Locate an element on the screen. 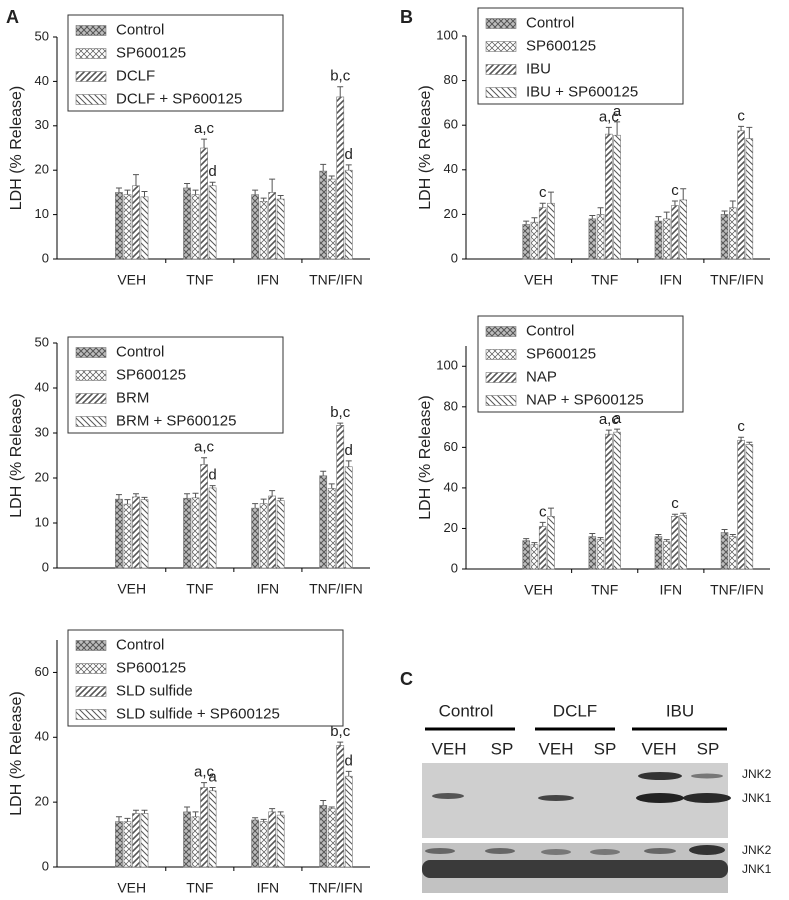 The height and width of the screenshot is (900, 789). band-label: JNK2 is located at coordinates (757, 850).